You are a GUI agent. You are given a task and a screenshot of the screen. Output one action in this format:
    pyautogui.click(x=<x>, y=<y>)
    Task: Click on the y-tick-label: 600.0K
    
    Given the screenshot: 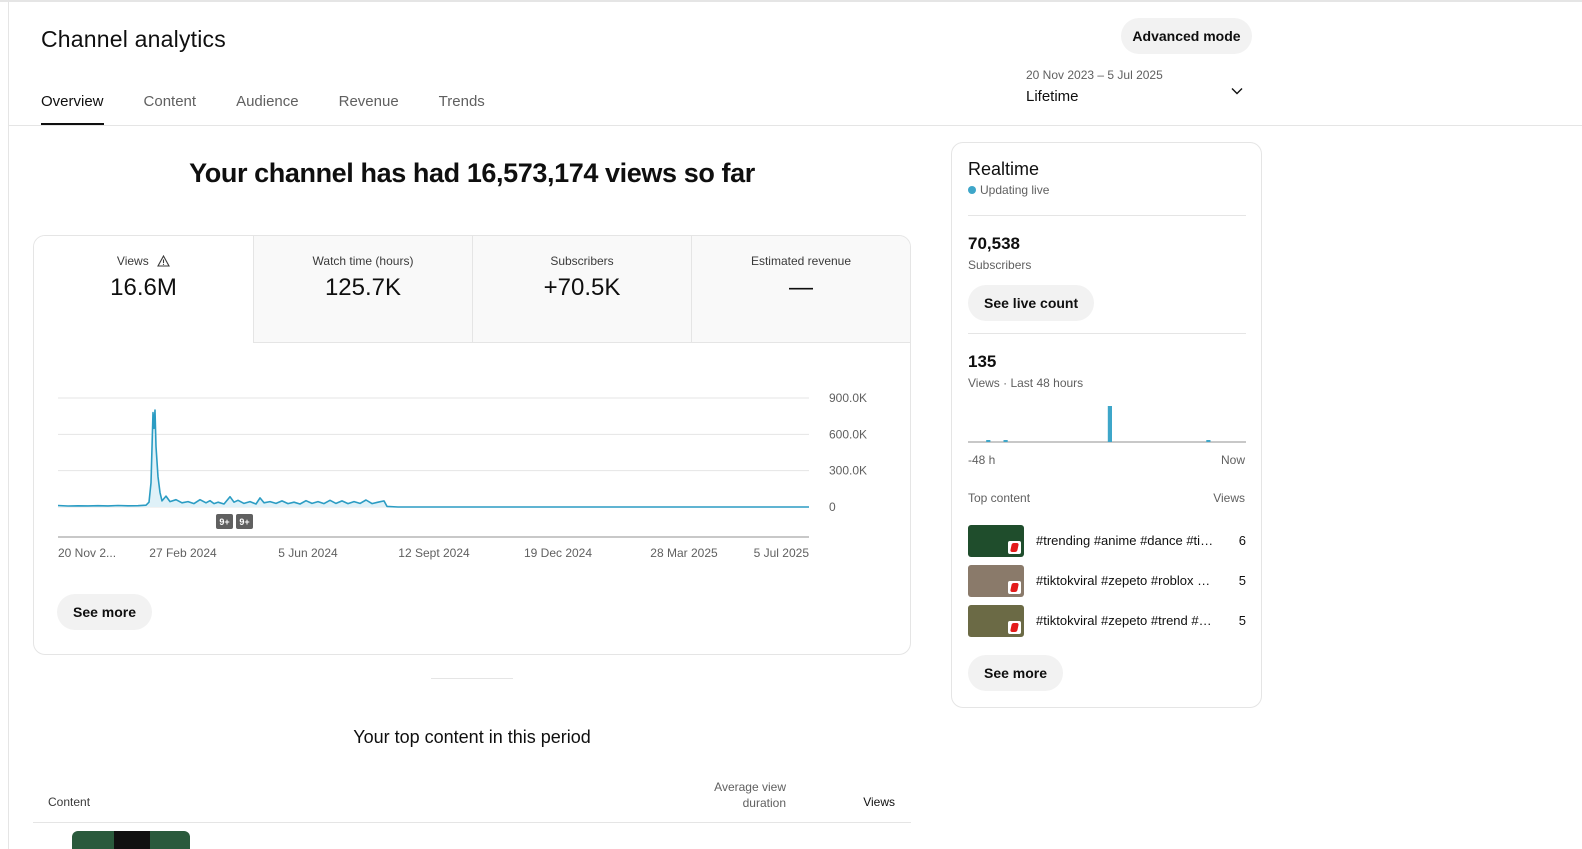 What is the action you would take?
    pyautogui.click(x=848, y=434)
    